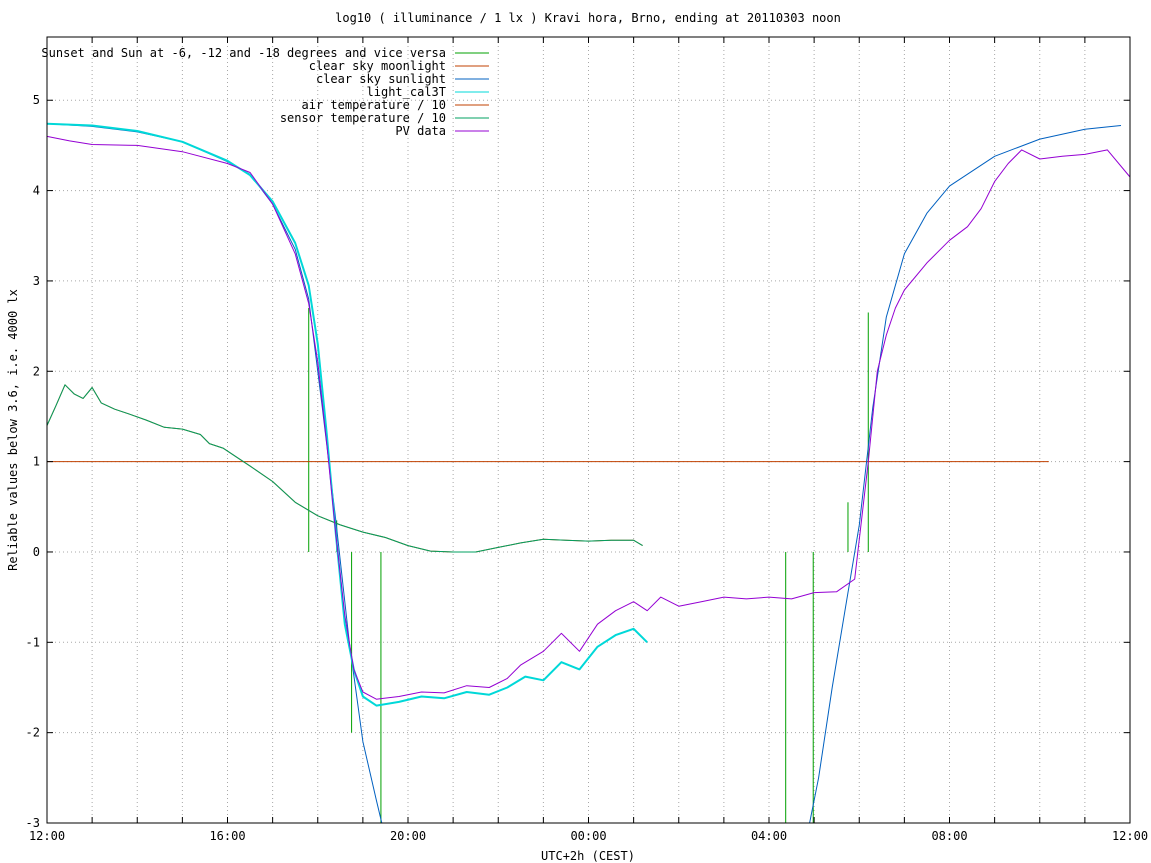  I want to click on y-tick-label: -1, so click(33, 642).